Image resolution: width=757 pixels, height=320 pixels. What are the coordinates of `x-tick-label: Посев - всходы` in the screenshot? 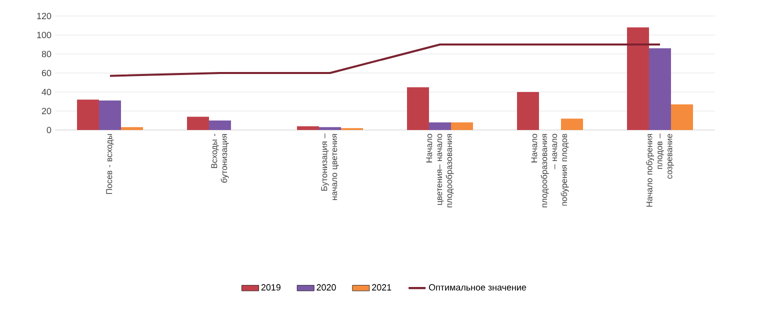 It's located at (110, 164).